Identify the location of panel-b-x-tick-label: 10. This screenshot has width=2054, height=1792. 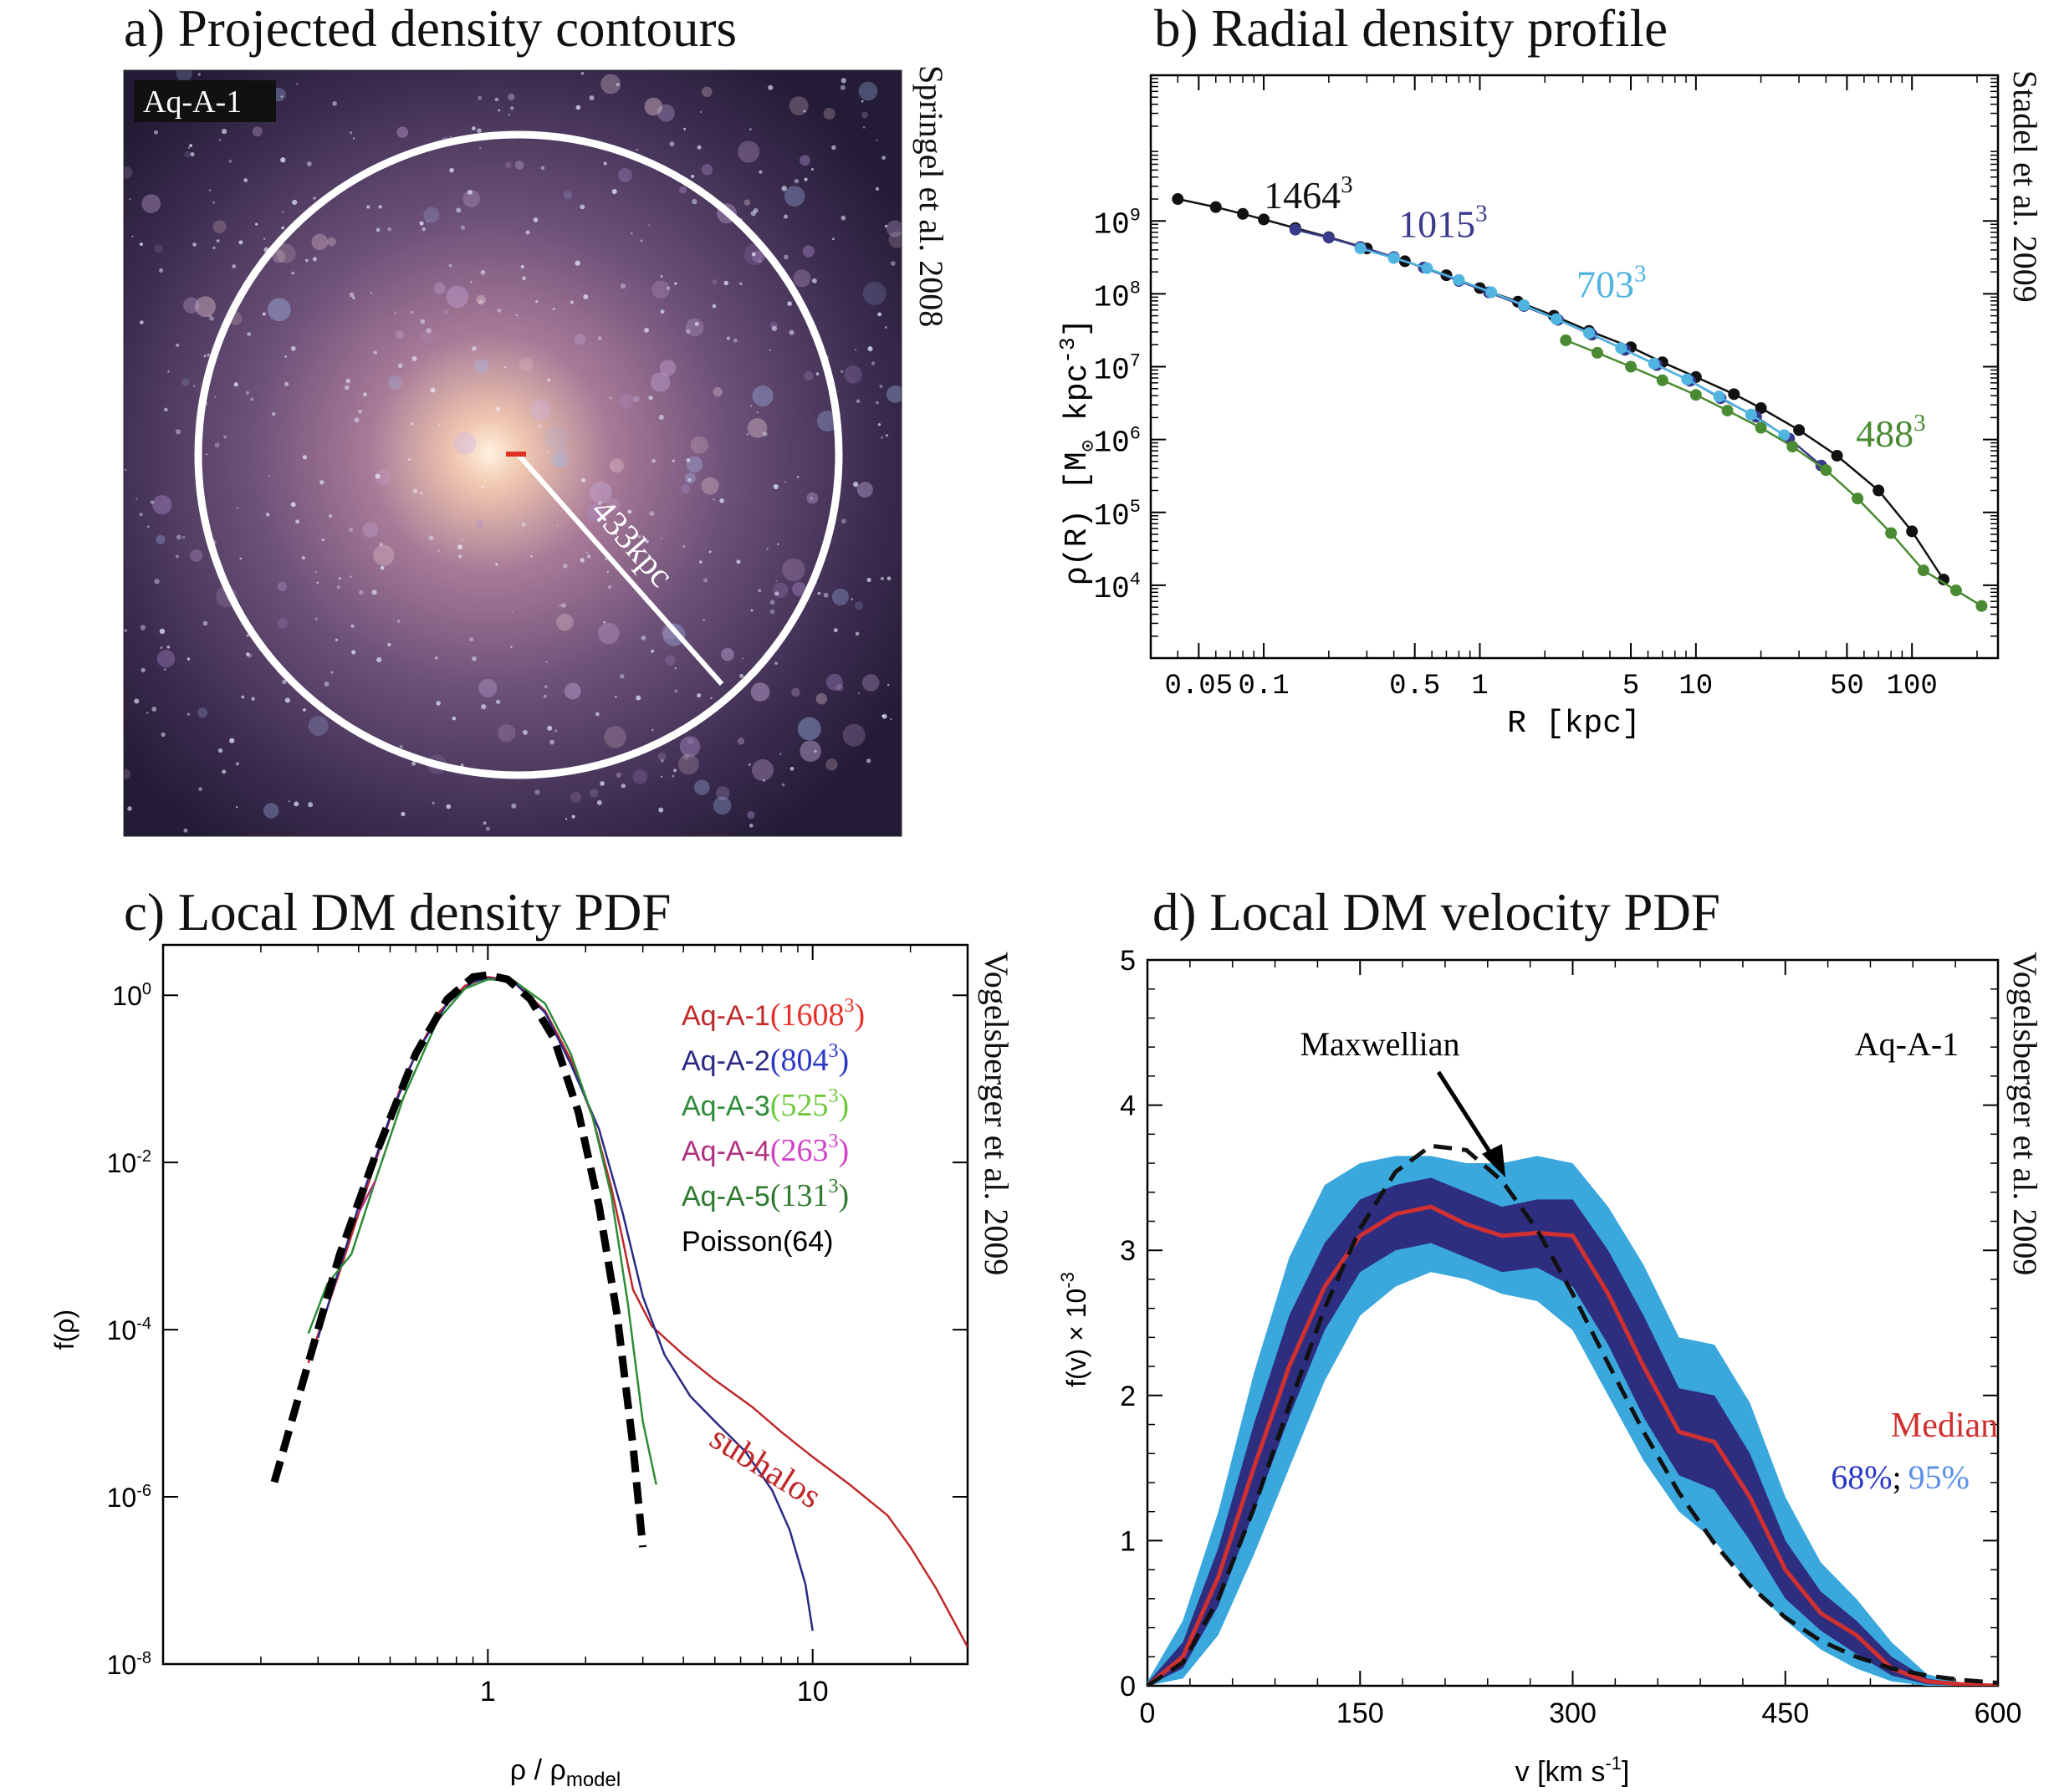
(1695, 686).